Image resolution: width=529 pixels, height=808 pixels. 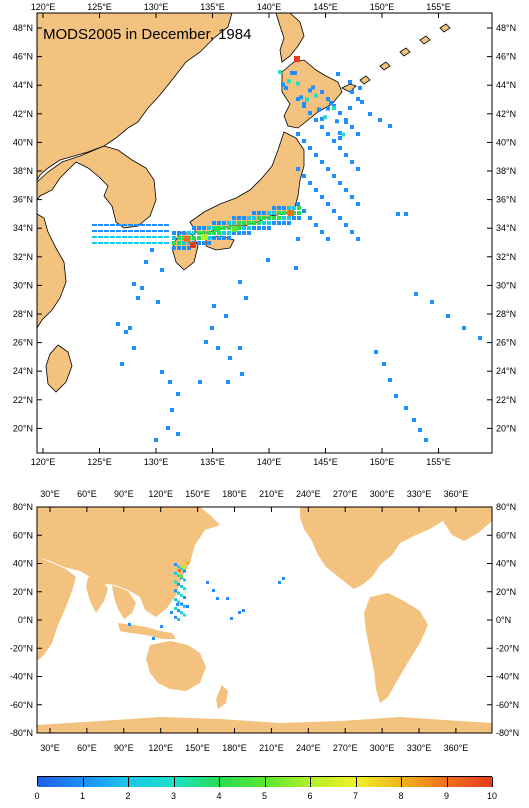 I want to click on top-lon-label-bottom: 150°E, so click(x=382, y=462).